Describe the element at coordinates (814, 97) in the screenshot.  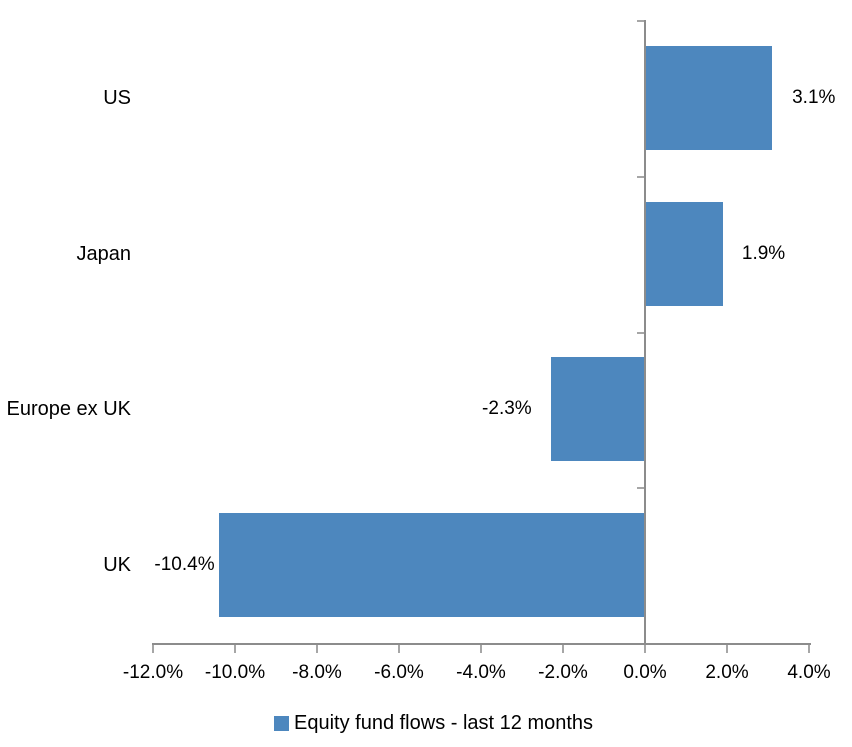
I see `data-label-us: 3.1%` at that location.